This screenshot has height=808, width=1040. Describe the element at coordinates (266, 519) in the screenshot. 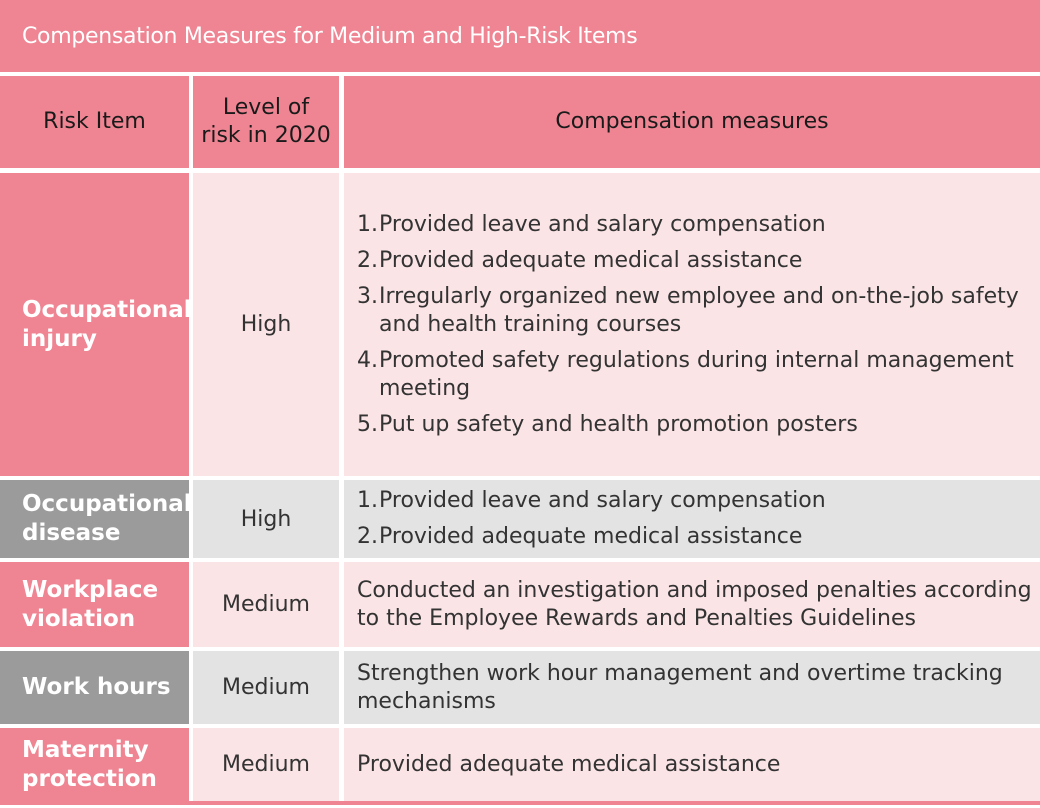

I see `risk-level-occupational-disease: High` at that location.